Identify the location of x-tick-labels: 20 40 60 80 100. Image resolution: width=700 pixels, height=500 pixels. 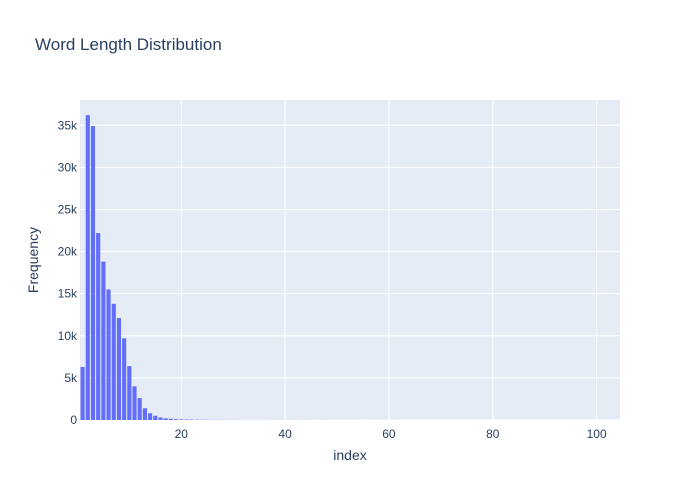
(391, 434).